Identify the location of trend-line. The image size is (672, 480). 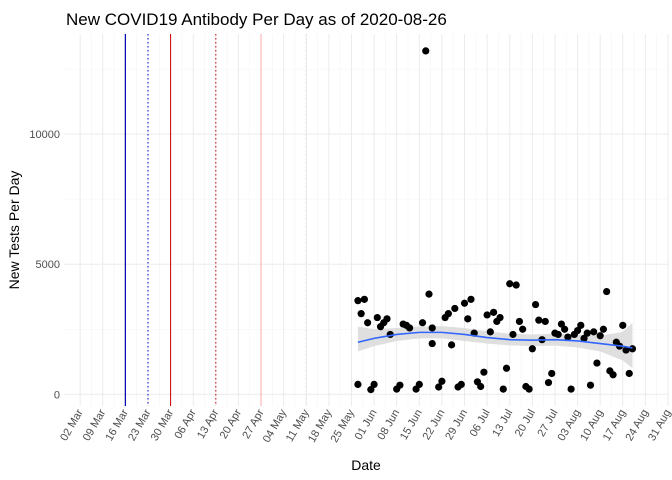
(495, 340).